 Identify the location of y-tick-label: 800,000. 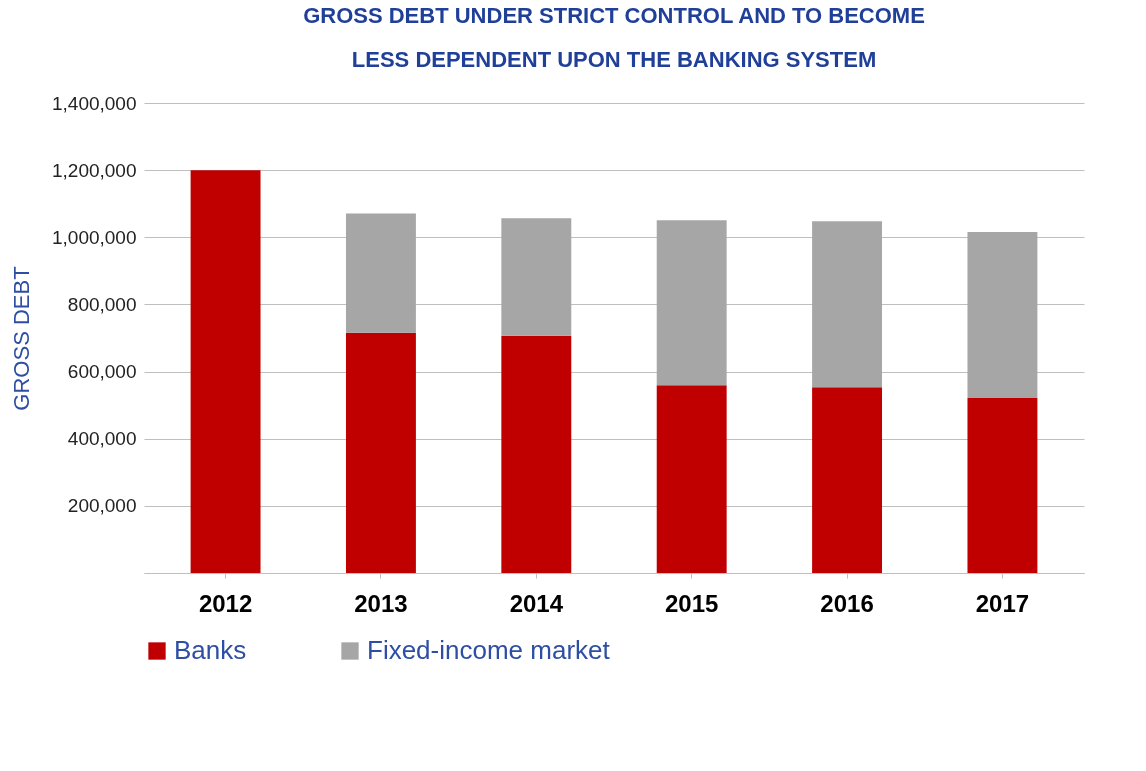
(102, 304).